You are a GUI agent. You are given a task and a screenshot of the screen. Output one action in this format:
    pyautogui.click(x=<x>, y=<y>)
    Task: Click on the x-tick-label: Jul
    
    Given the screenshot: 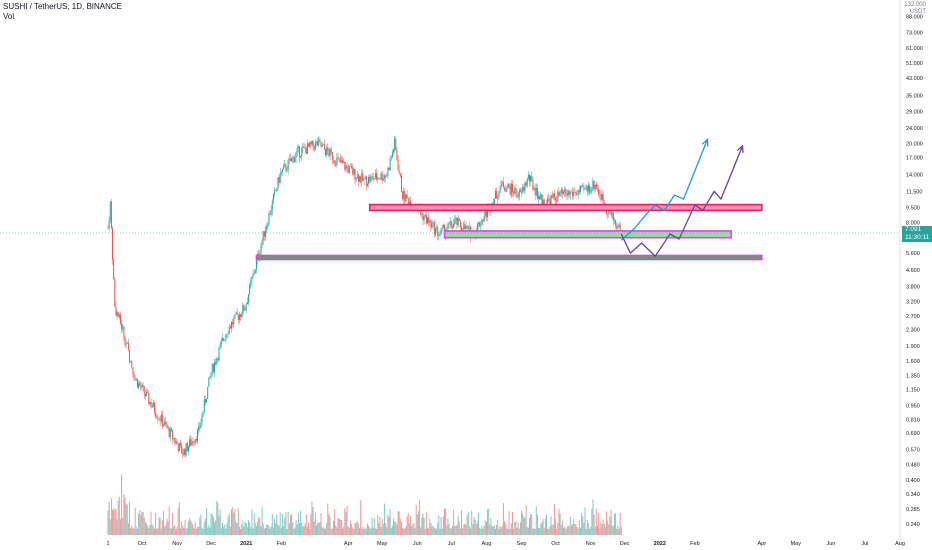 What is the action you would take?
    pyautogui.click(x=864, y=544)
    